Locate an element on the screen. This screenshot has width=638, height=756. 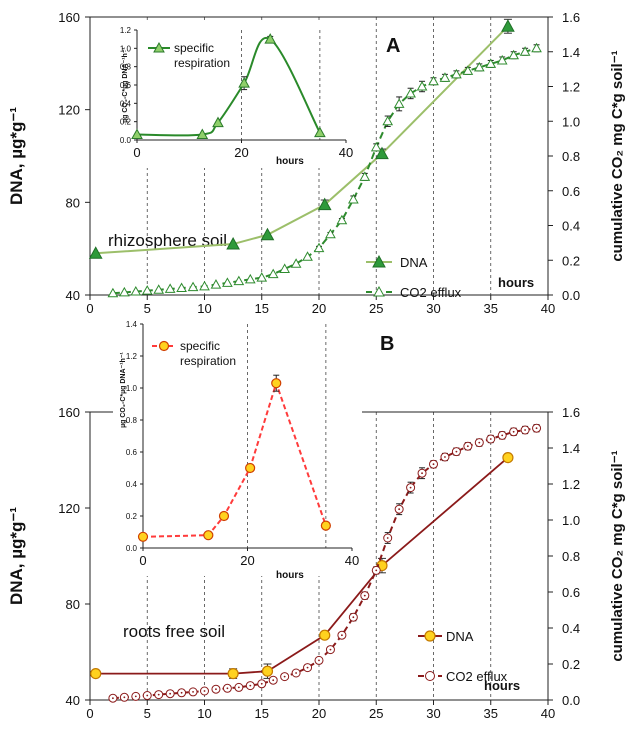
y2-tick-label: 0.6 is located at coordinates (571, 592).